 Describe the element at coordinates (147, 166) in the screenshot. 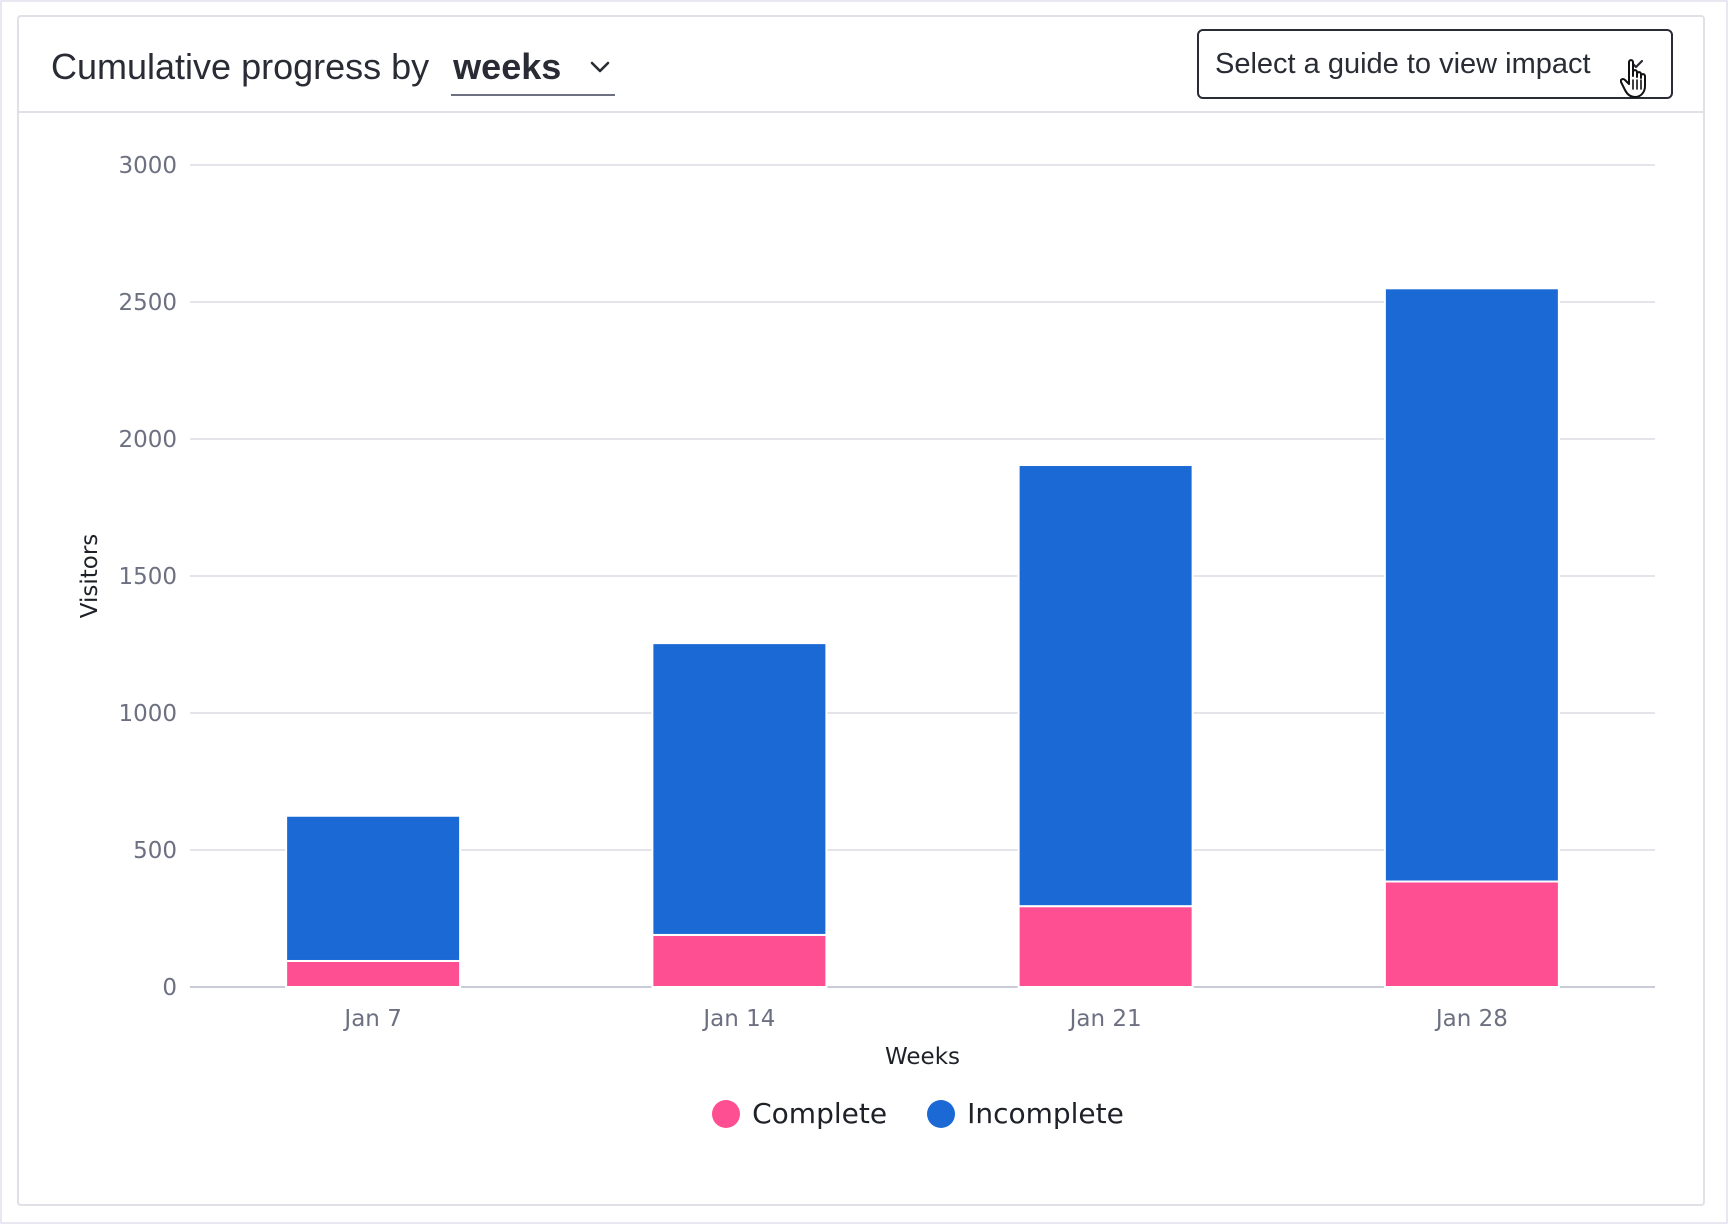

I see `y-tick-label: 3000` at that location.